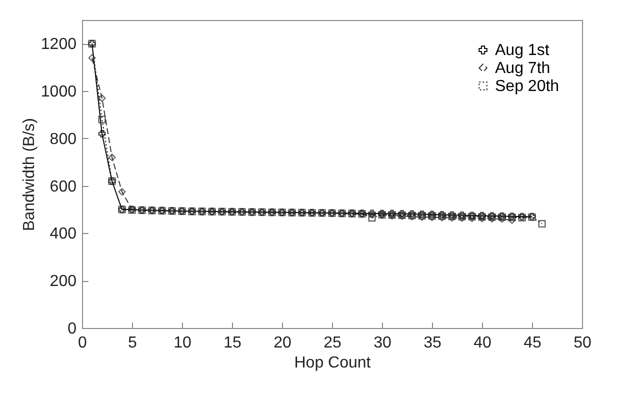  I want to click on legend-label: Sep 20th, so click(527, 86).